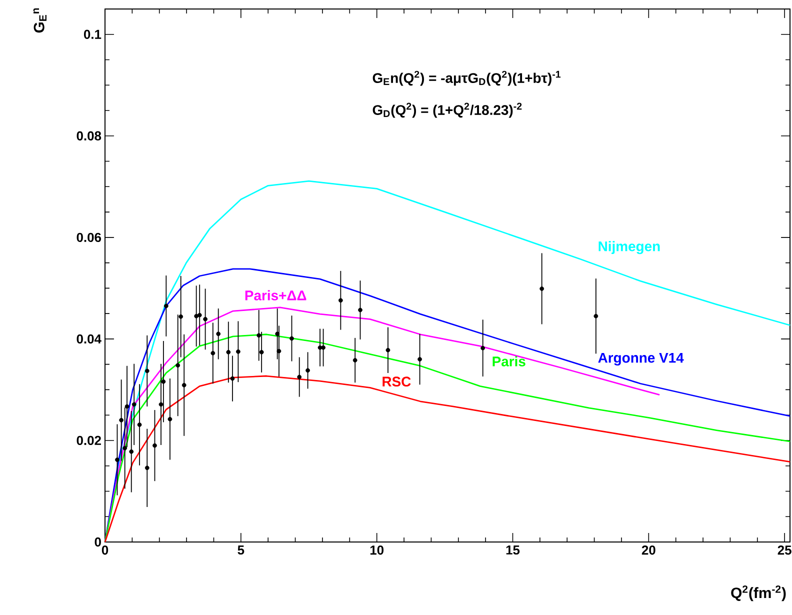  I want to click on x-tick-label: 15, so click(513, 550).